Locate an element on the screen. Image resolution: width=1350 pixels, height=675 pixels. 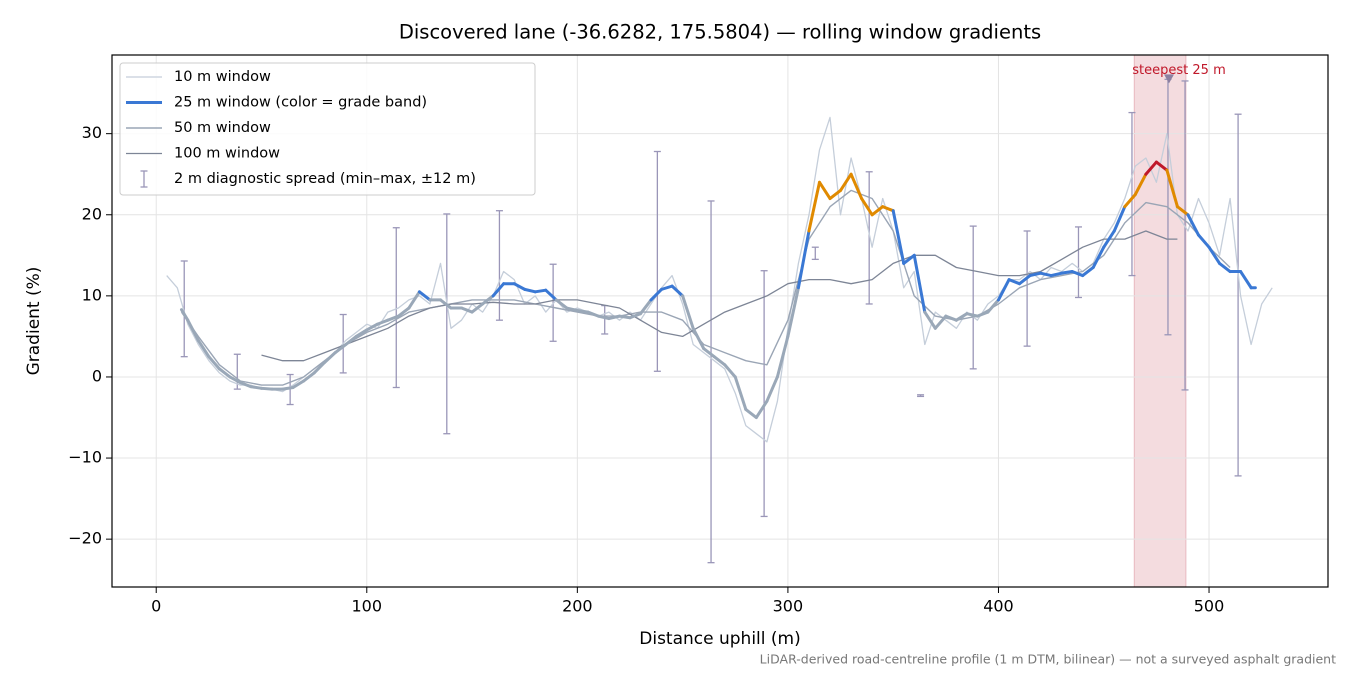
x-tick-label: 200 is located at coordinates (577, 606).